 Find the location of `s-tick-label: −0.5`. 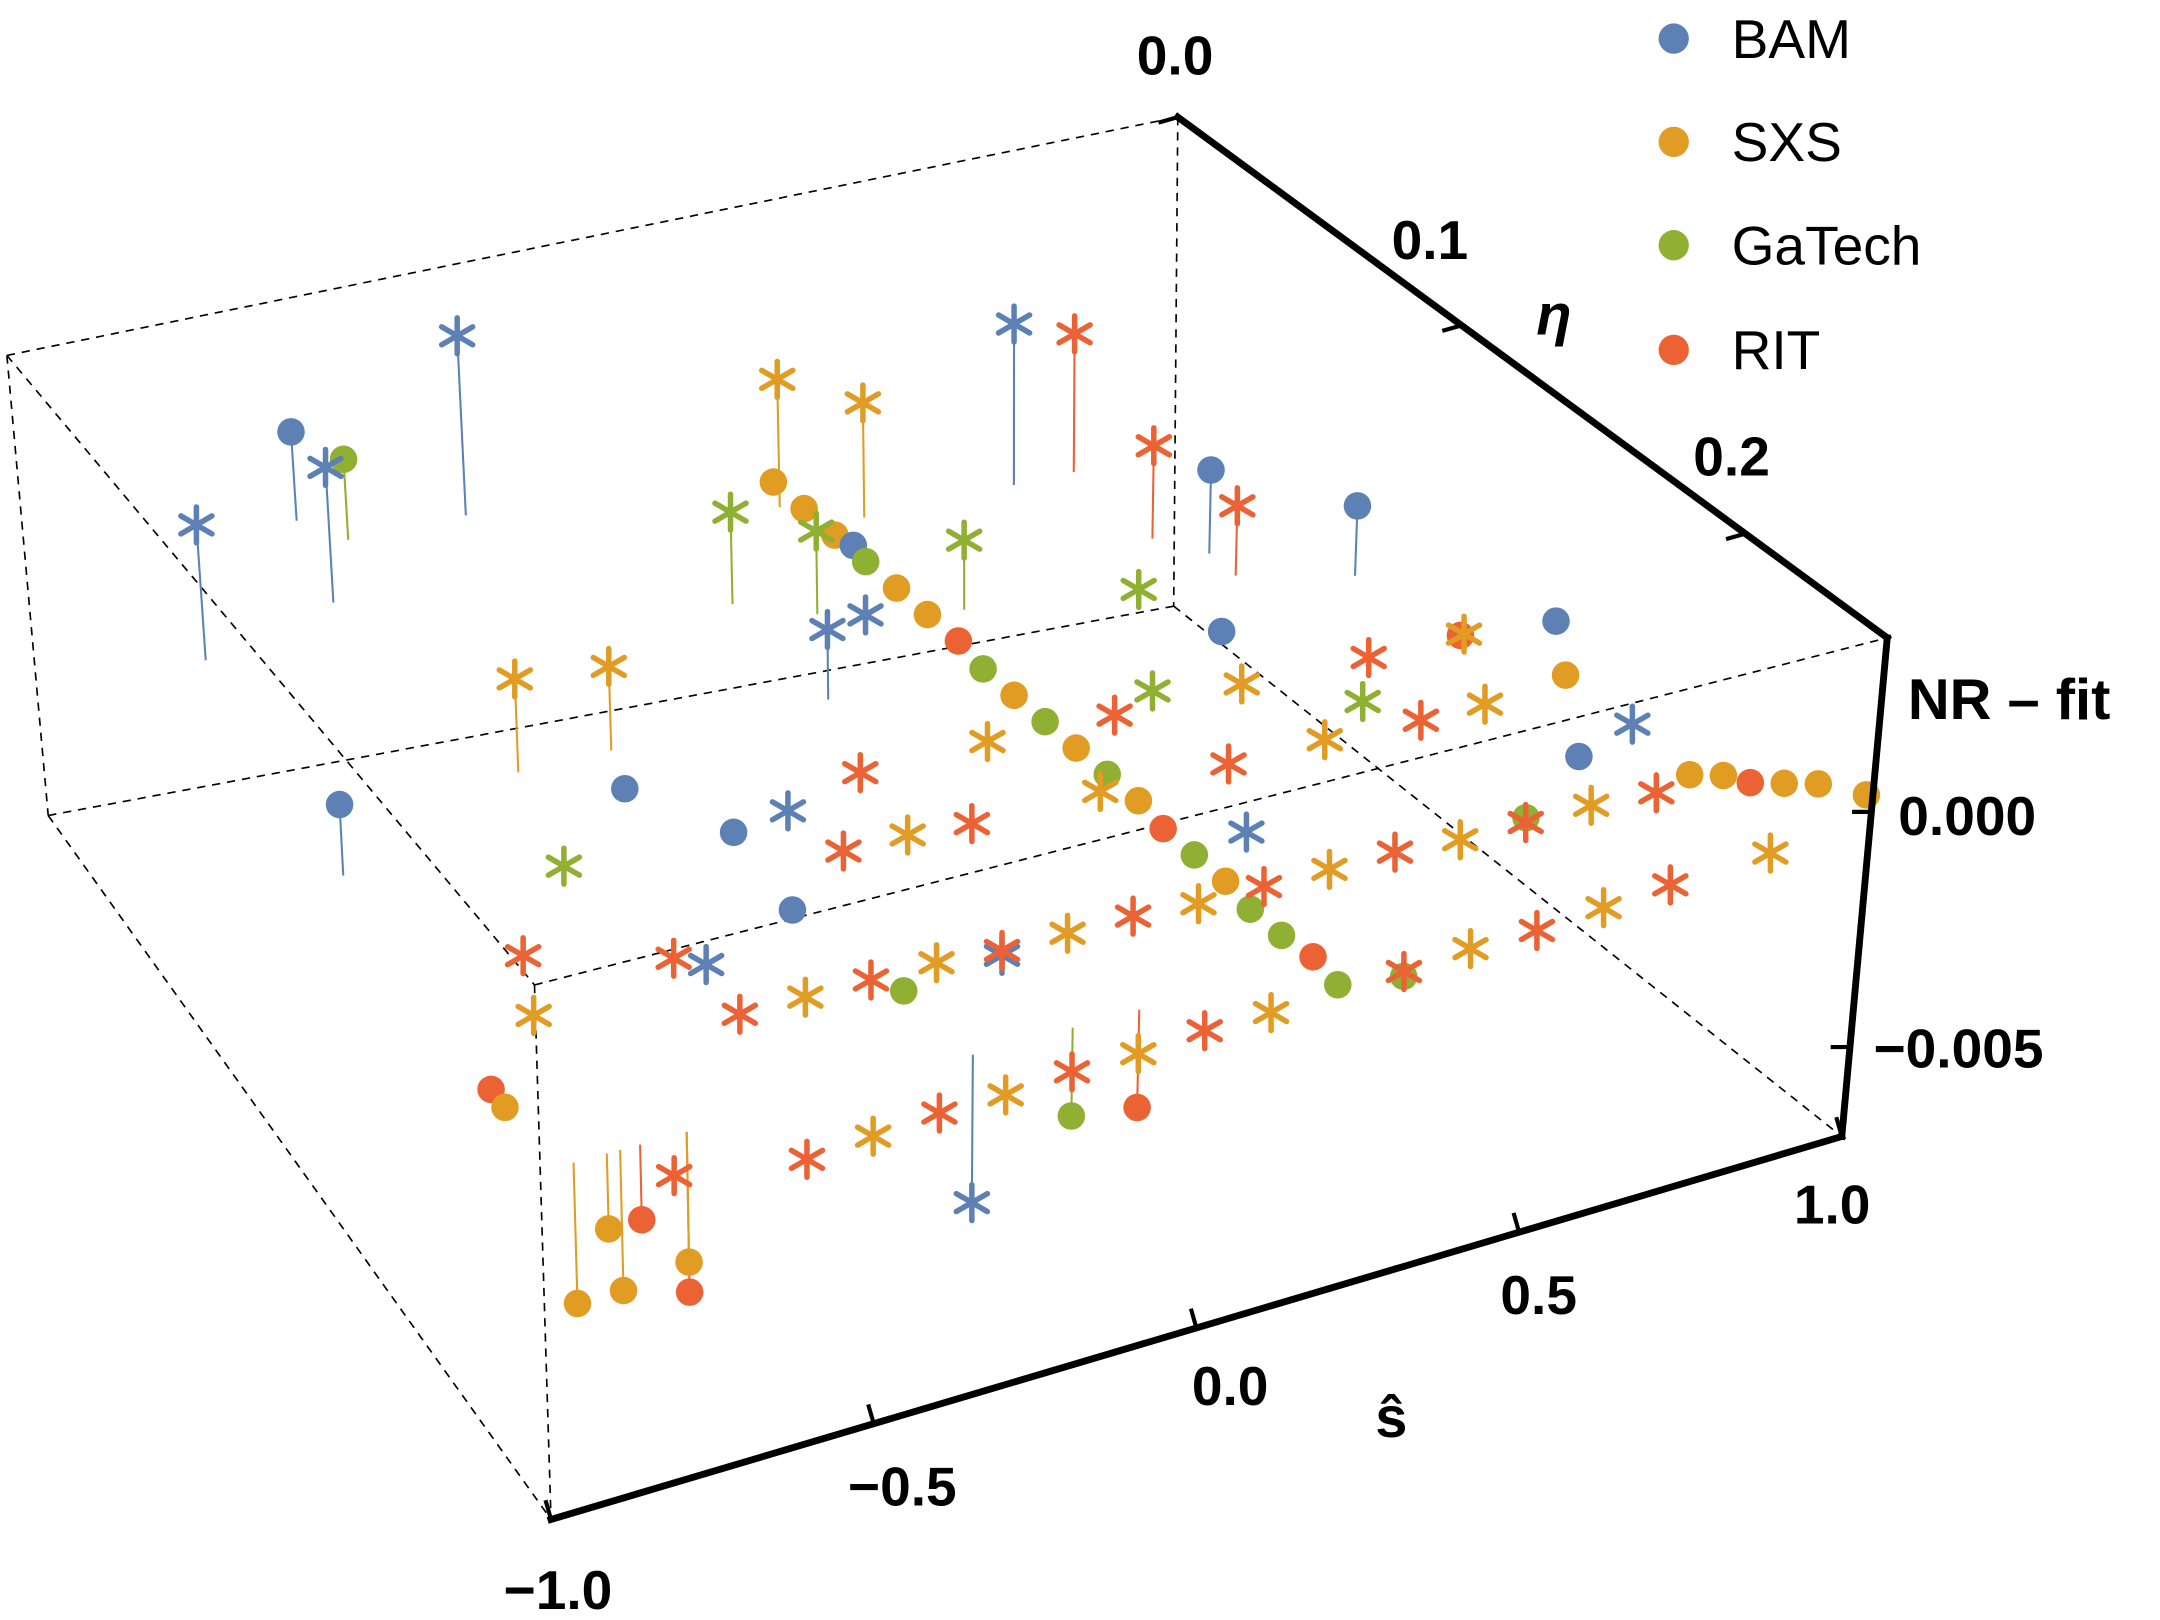

s-tick-label: −0.5 is located at coordinates (902, 1487).